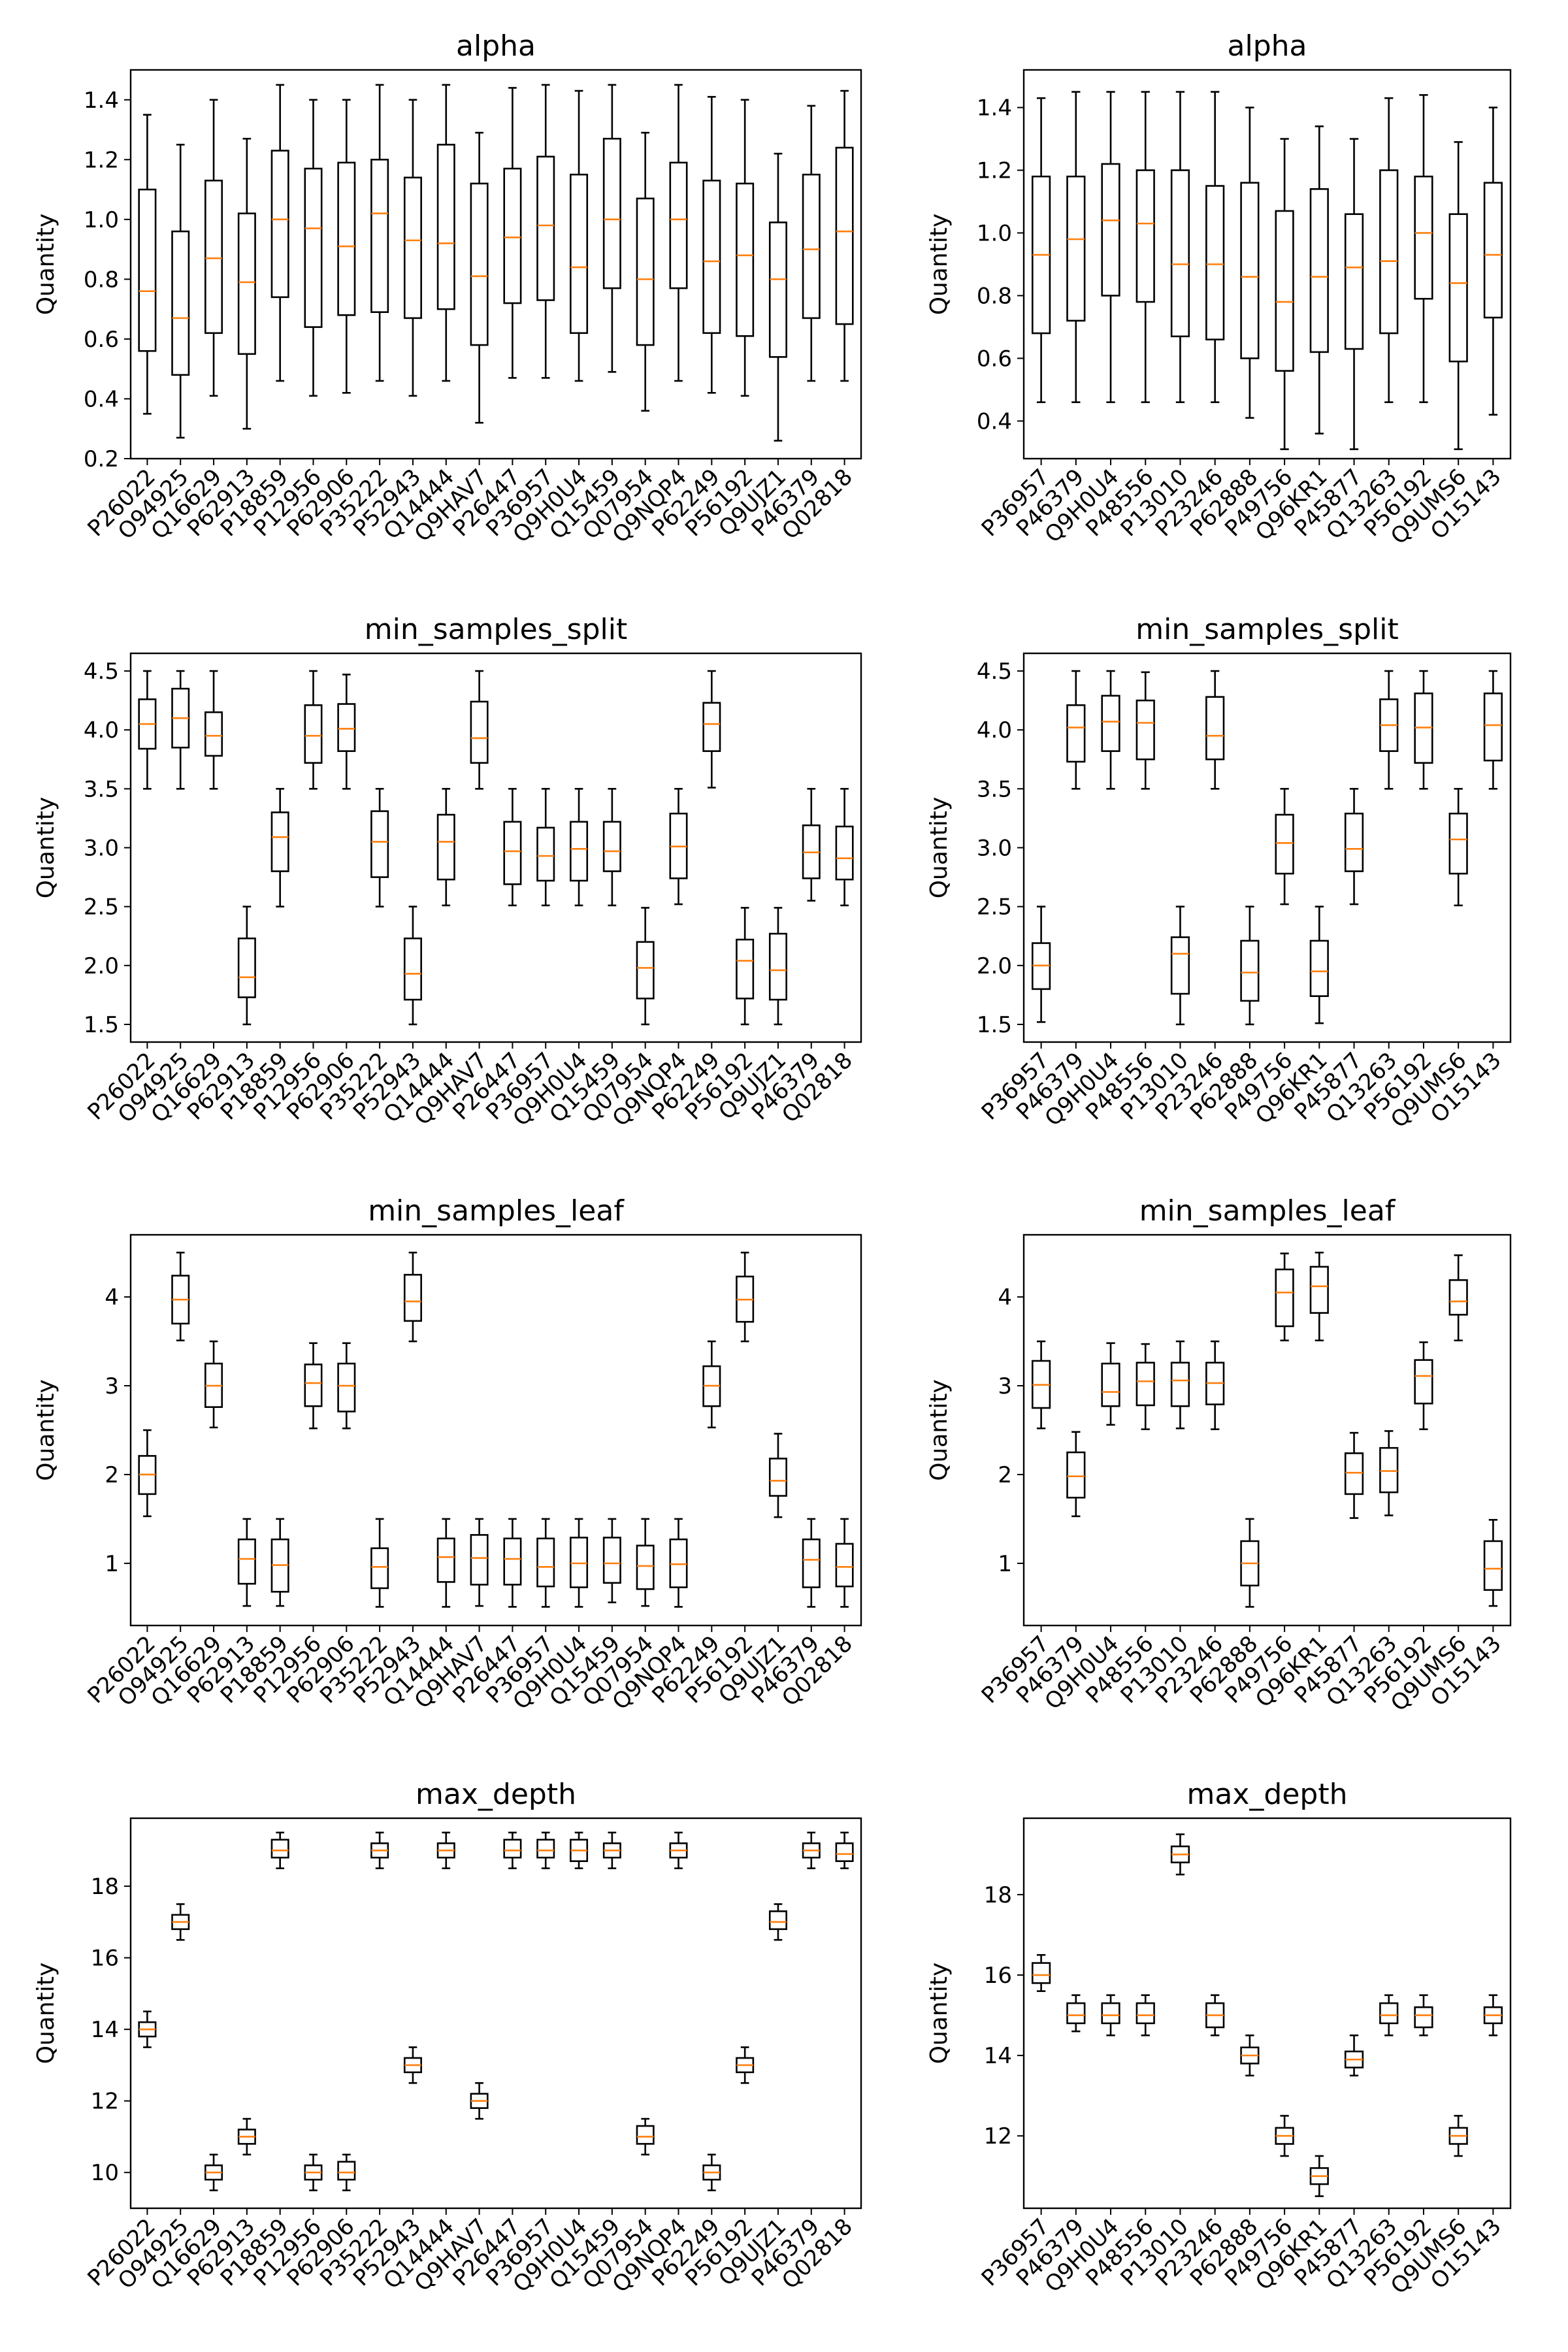  I want to click on chart-8-ylabel: Quantity, so click(939, 2014).